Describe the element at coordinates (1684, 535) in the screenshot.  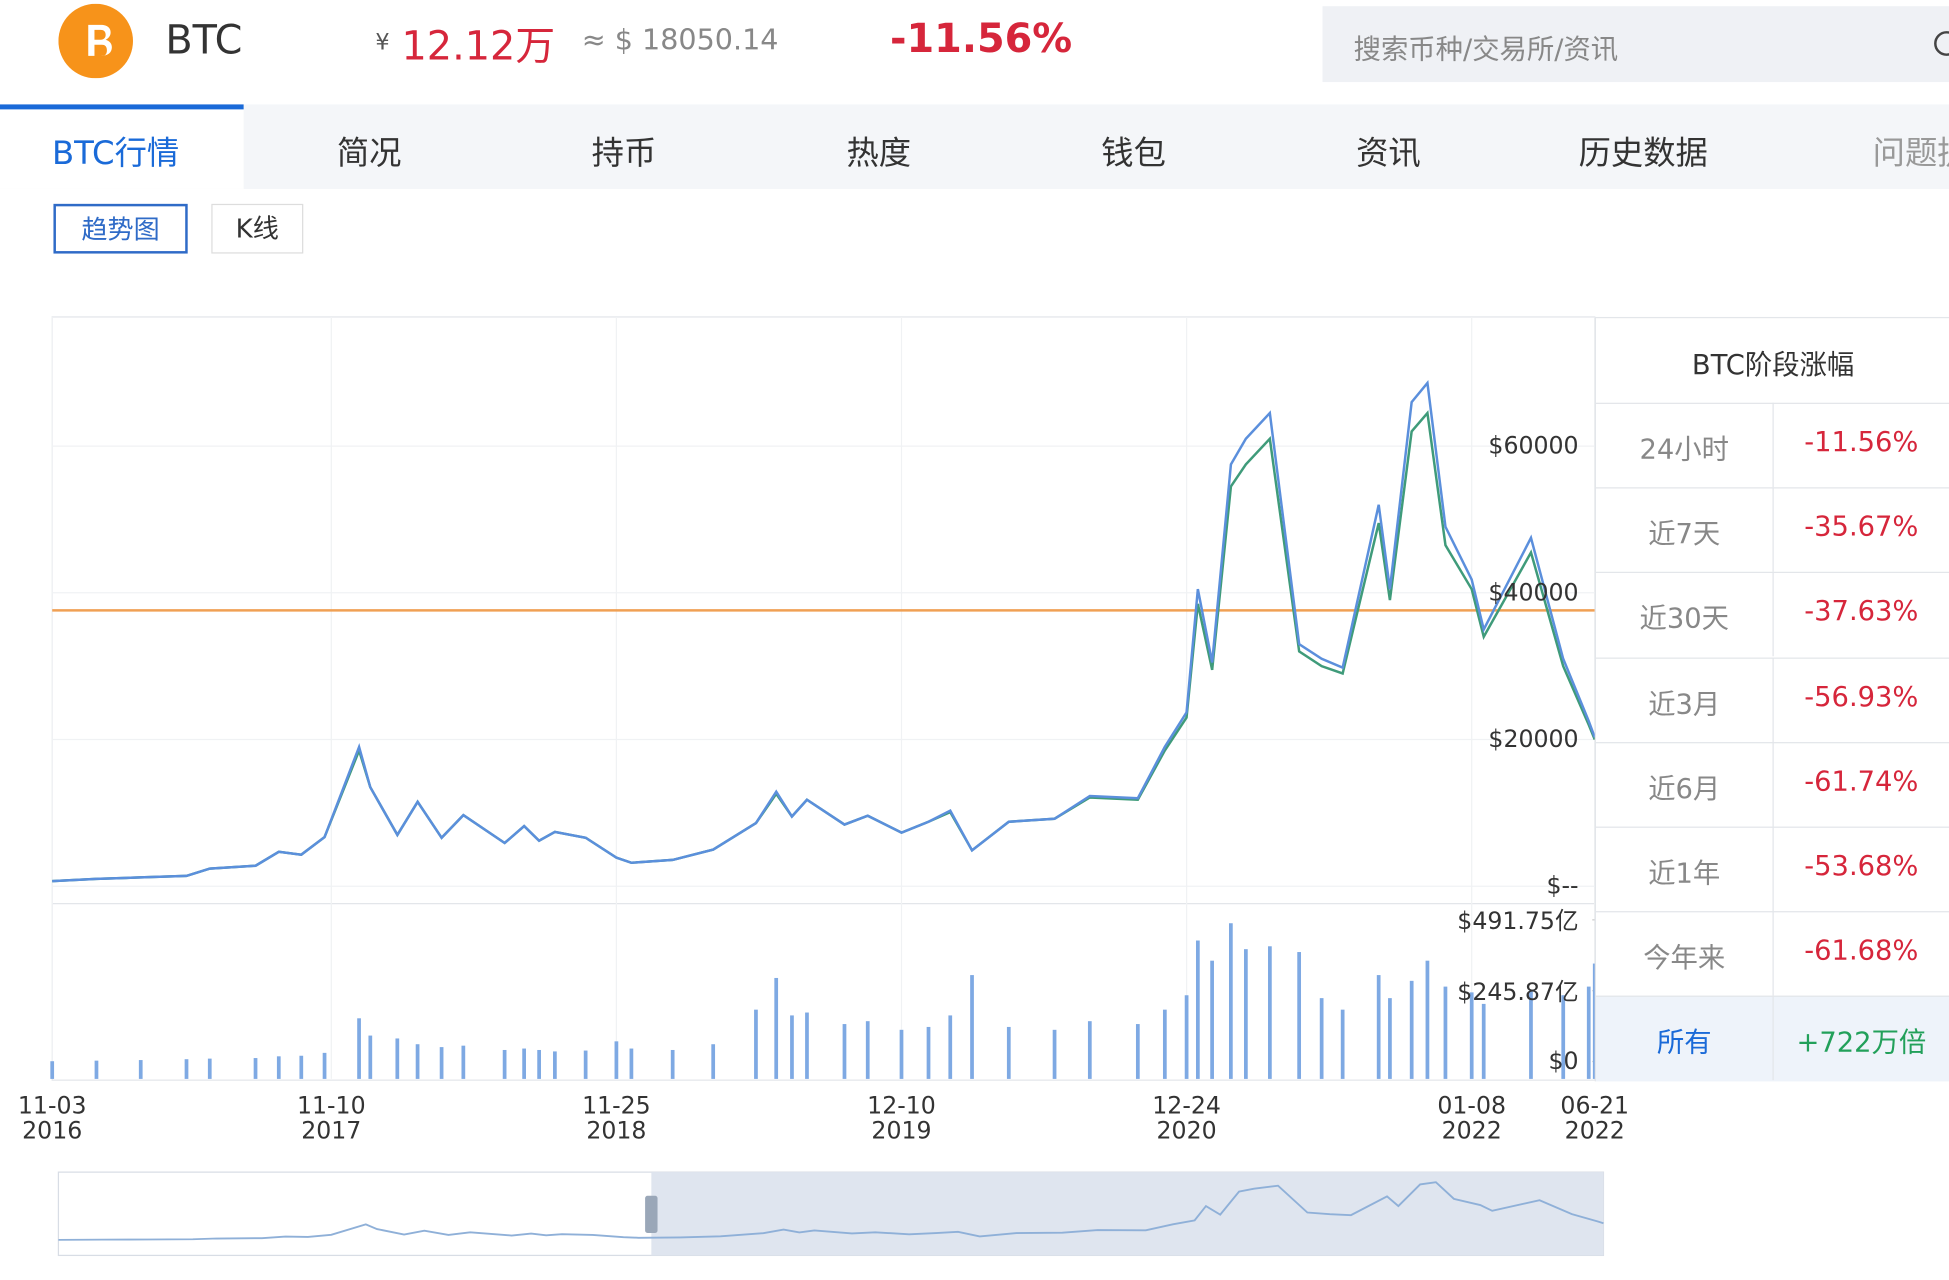
I see `period-label: 近7天` at that location.